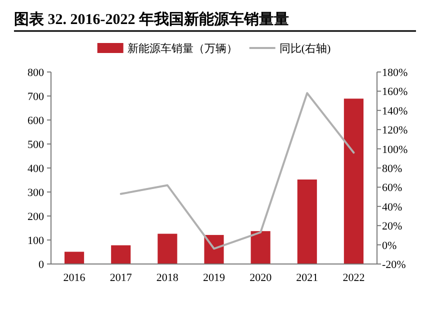 The width and height of the screenshot is (424, 321). I want to click on x-tick-label: 2019, so click(214, 278).